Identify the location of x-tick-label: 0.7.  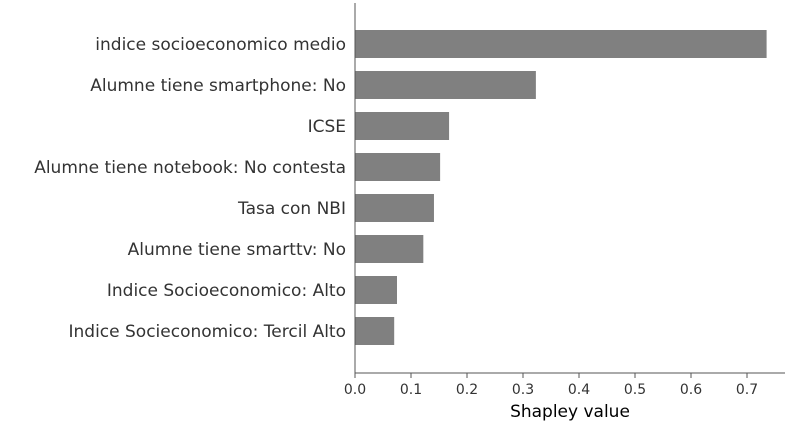
(747, 390).